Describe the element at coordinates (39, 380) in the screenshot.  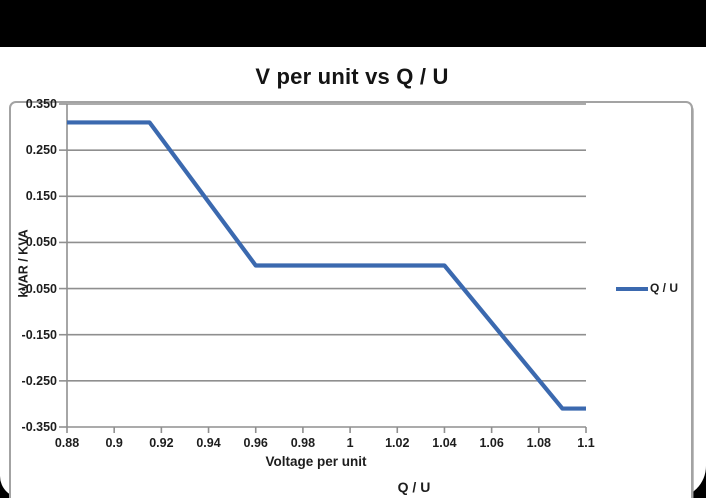
I see `y-tick-label: -0.250` at that location.